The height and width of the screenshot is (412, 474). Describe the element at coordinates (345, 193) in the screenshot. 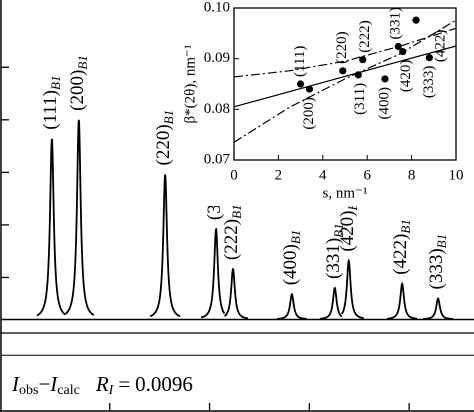

I see `inset-x-label: s, nm⁻¹` at that location.